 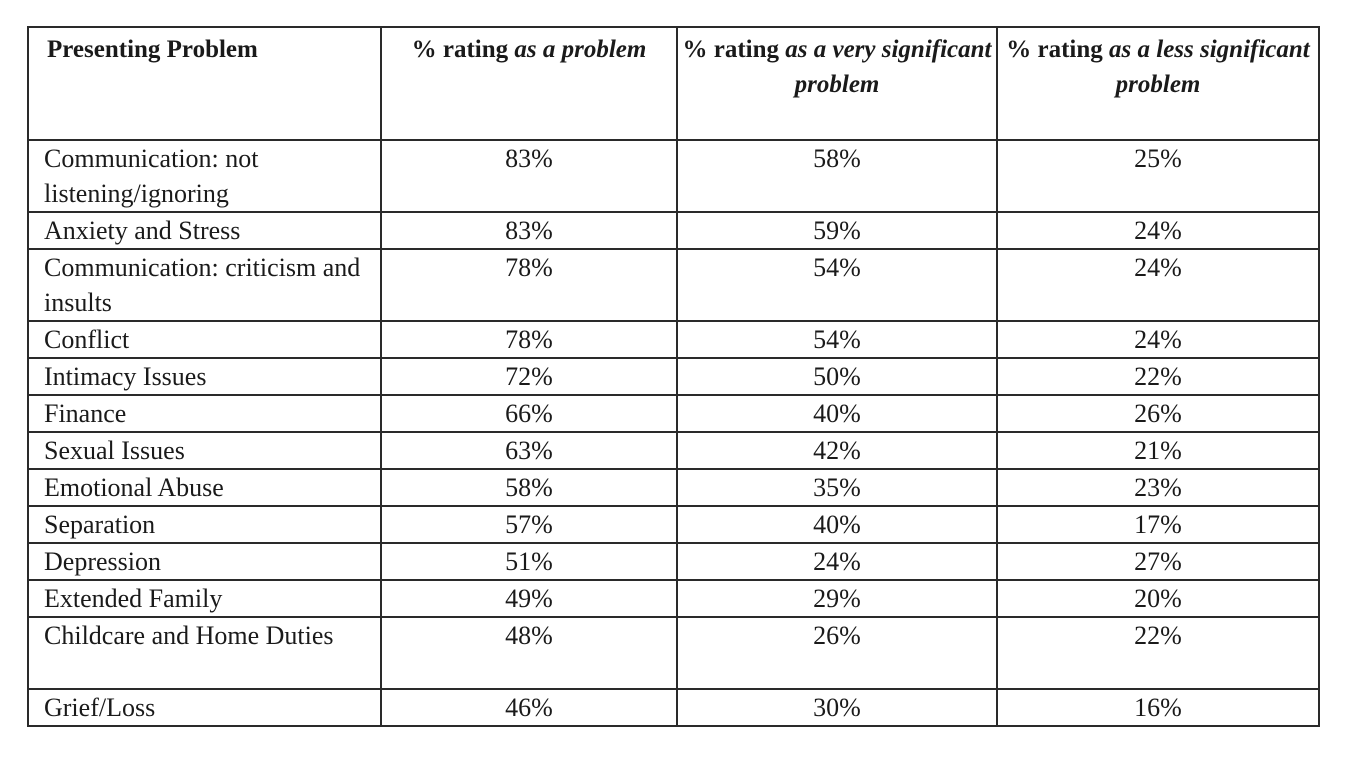 What do you see at coordinates (1158, 524) in the screenshot?
I see `rating-less-significant-cell: 17%` at bounding box center [1158, 524].